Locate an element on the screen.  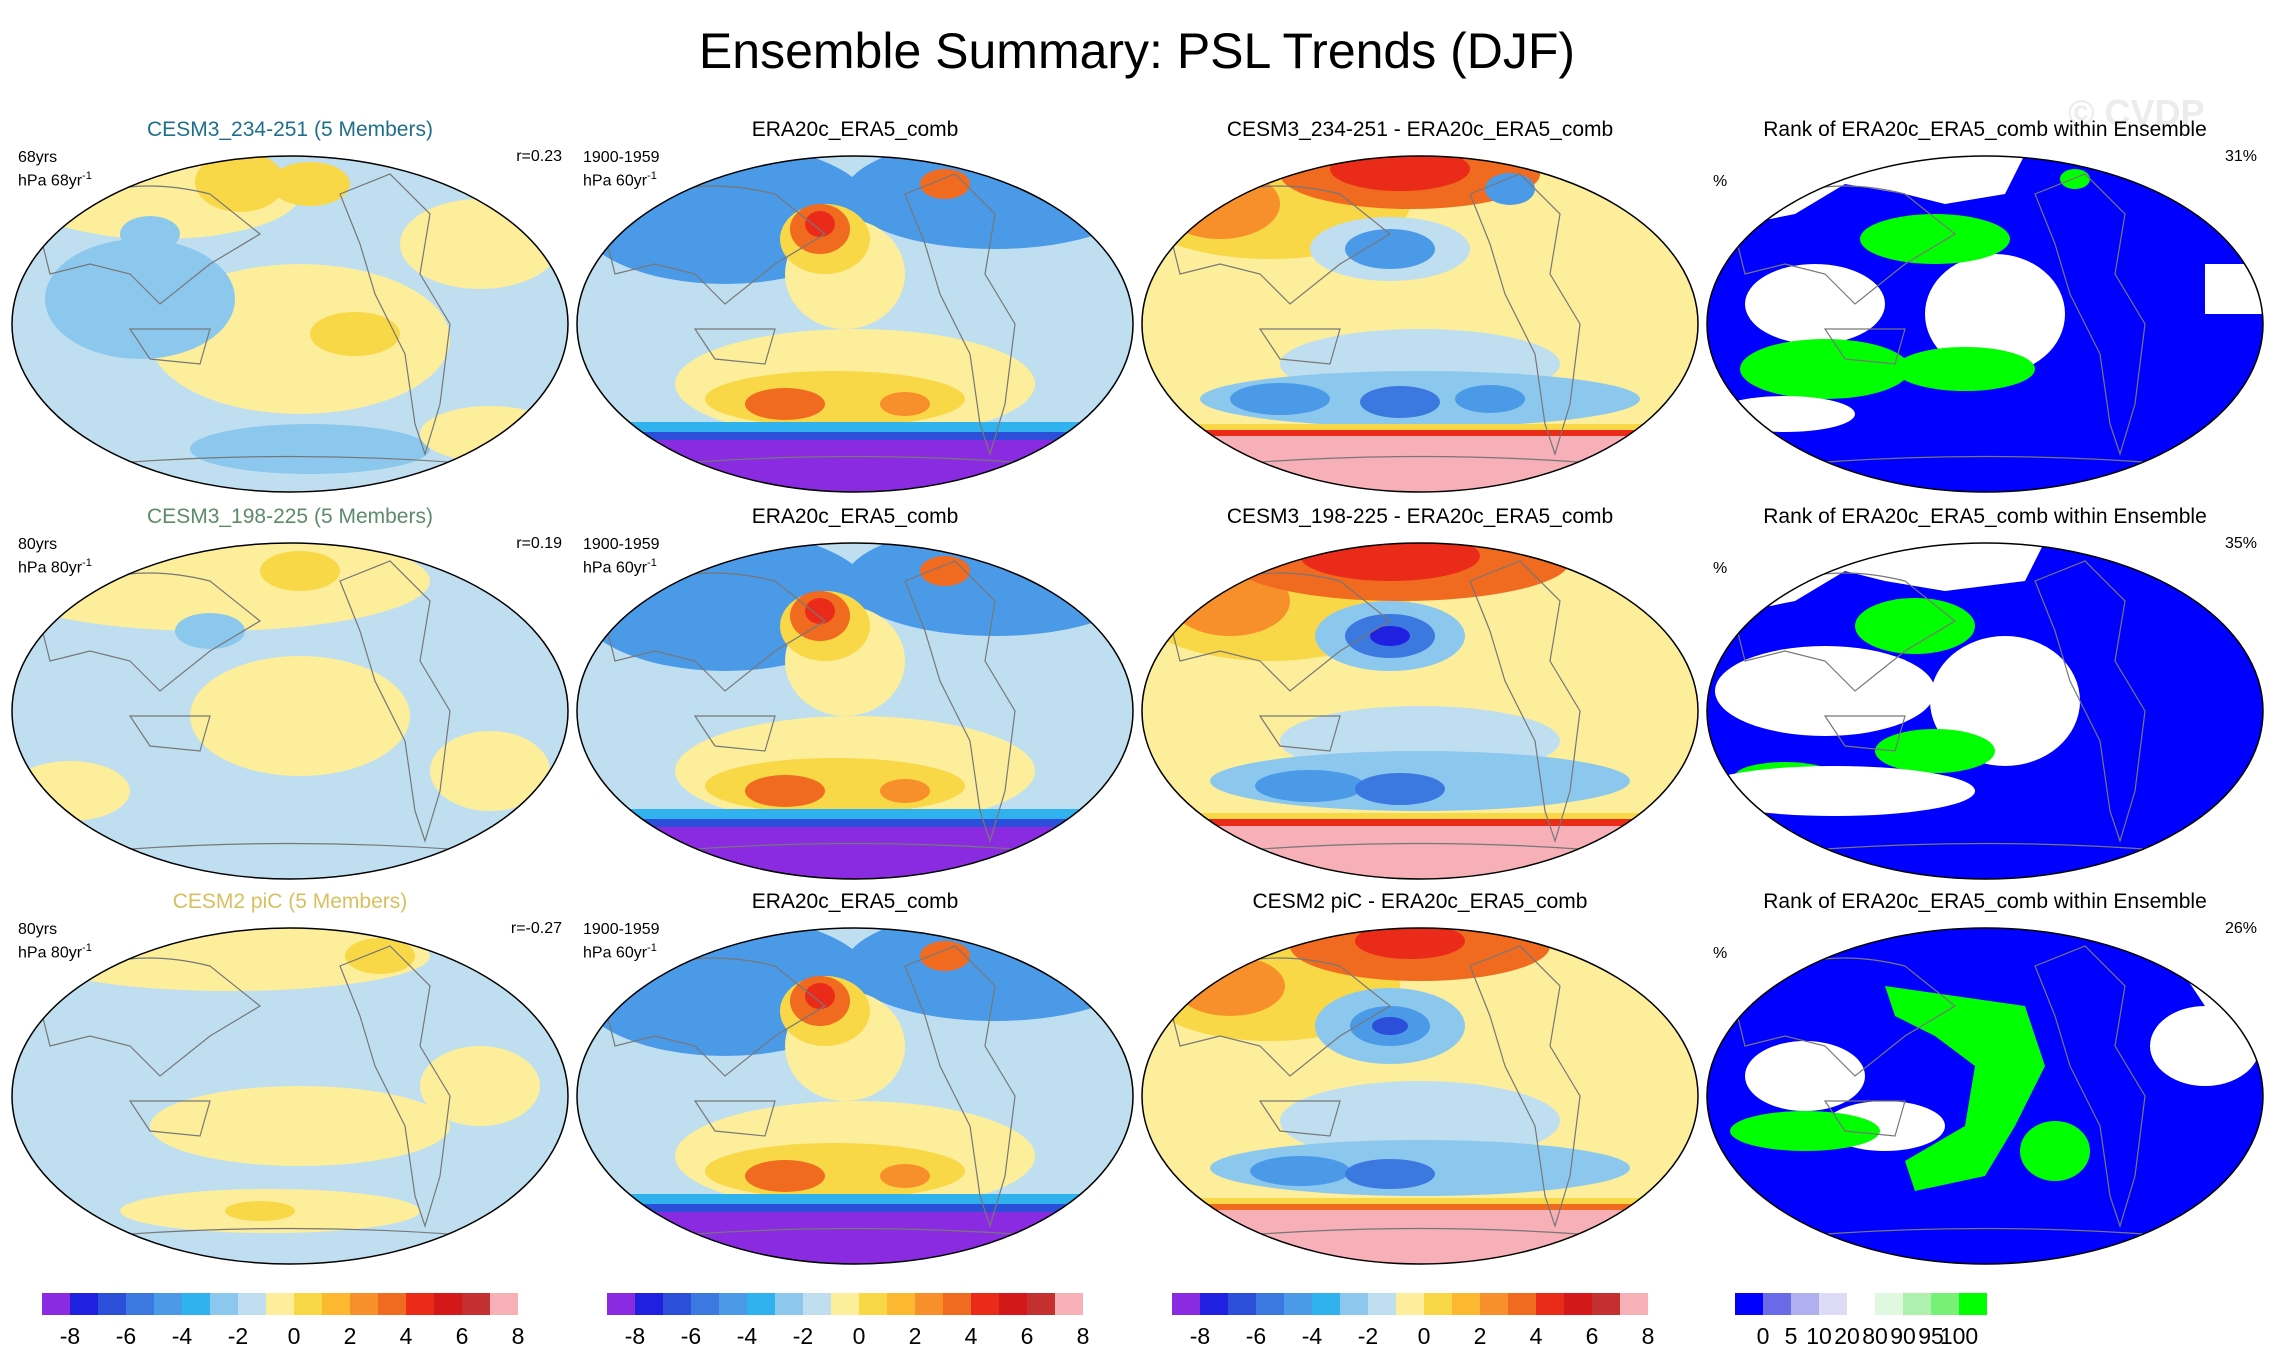
colorbar-tick-label: 8 is located at coordinates (518, 1336).